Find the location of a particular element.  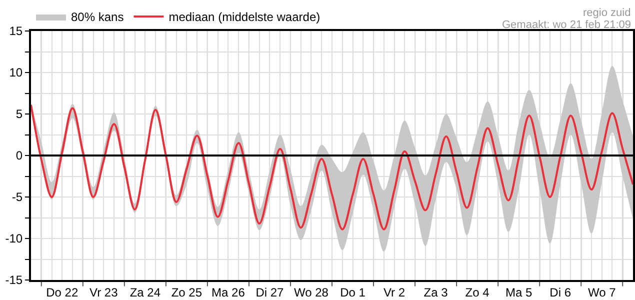

x-tick-label: Zo 4 is located at coordinates (477, 292).